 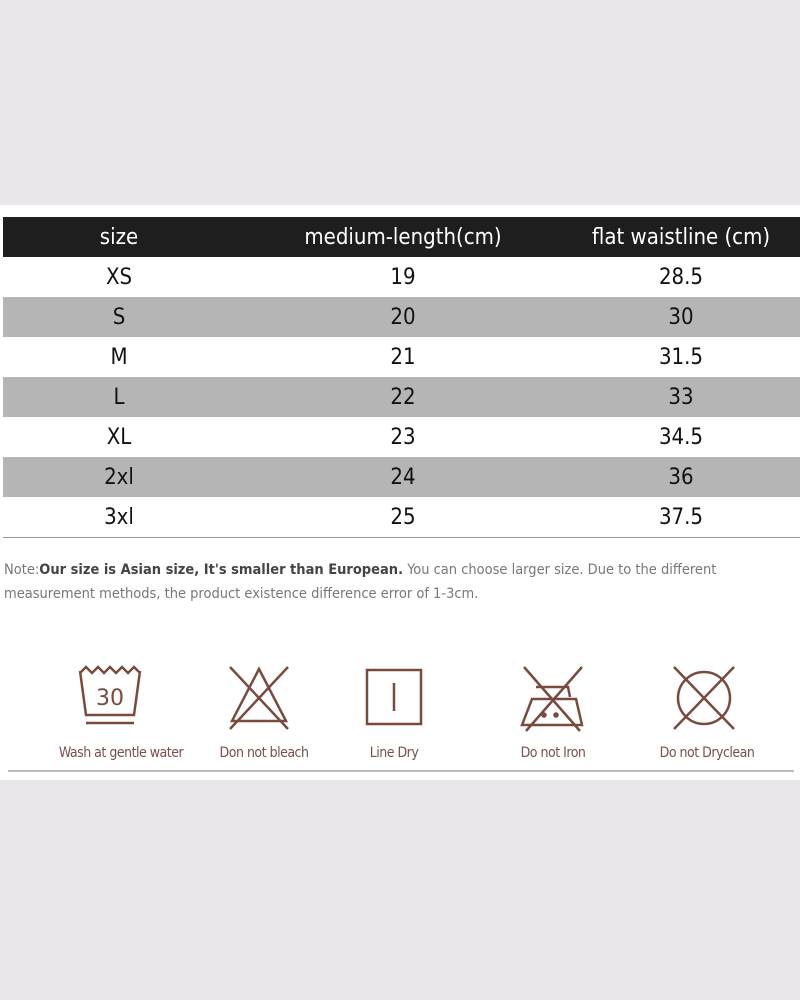 I want to click on length-cell: 24, so click(x=403, y=477).